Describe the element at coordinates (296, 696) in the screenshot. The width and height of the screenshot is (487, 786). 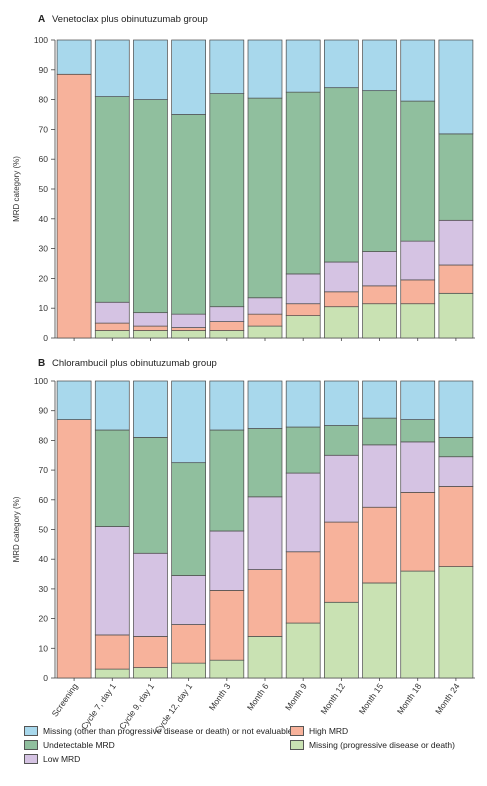
I see `x-tick-label: Month 9` at that location.